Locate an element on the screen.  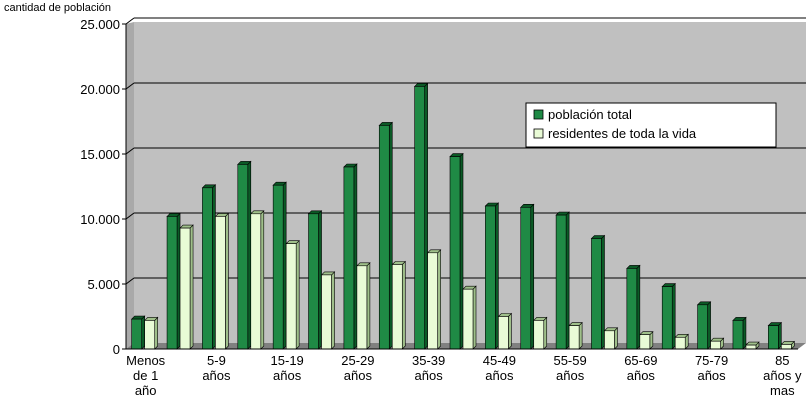
x-tick-label: 25-29 años is located at coordinates (357, 368).